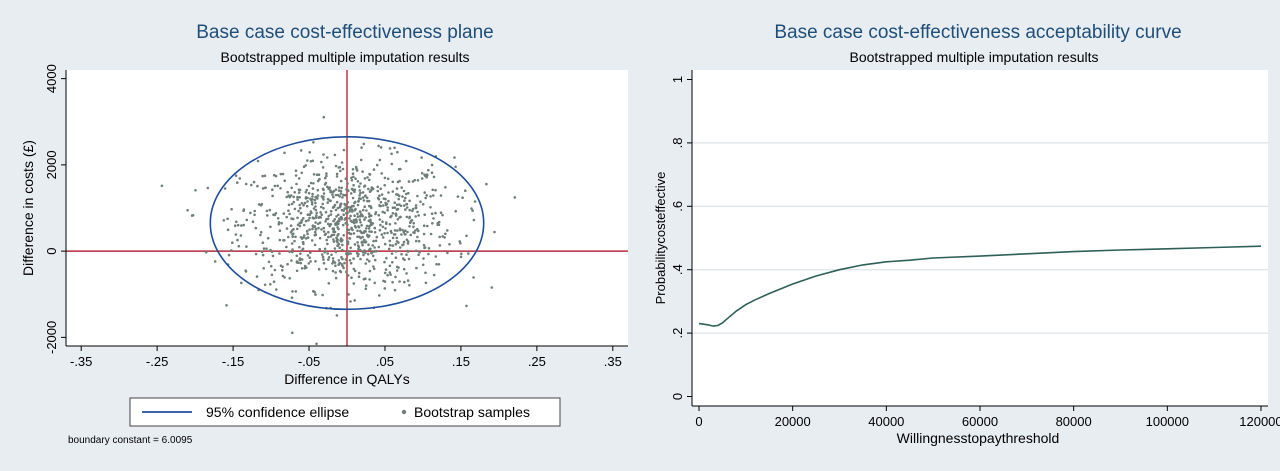  Describe the element at coordinates (973, 57) in the screenshot. I see `ceac-subtitle: Bootstrapped multiple imputation results` at that location.